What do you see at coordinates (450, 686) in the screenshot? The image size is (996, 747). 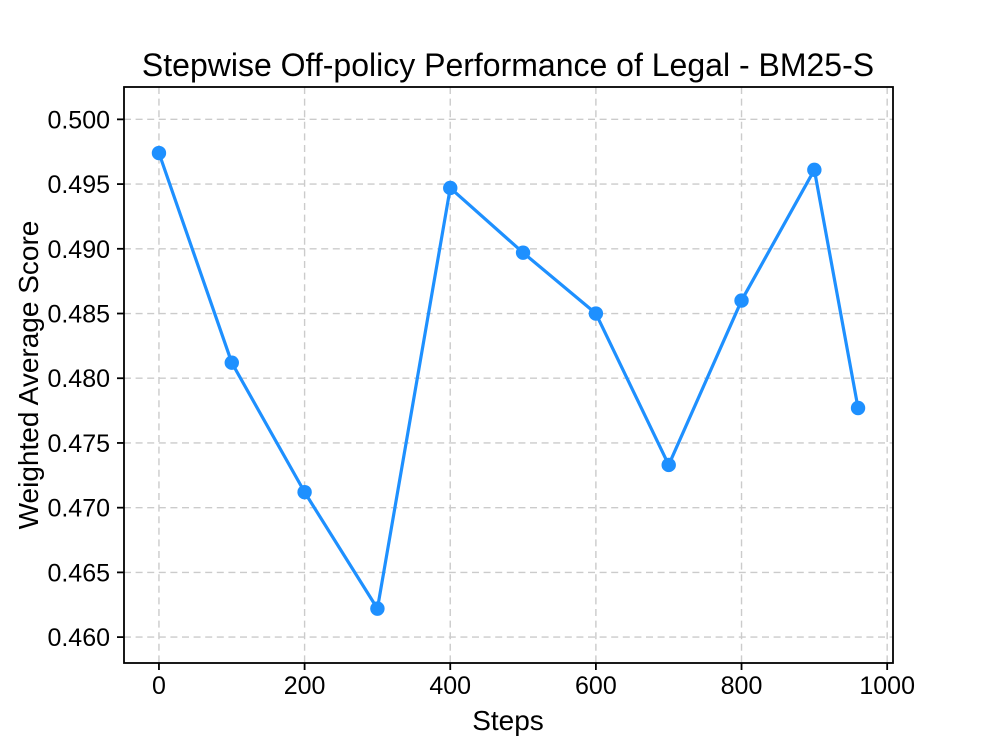 I see `x-tick-label: 400` at bounding box center [450, 686].